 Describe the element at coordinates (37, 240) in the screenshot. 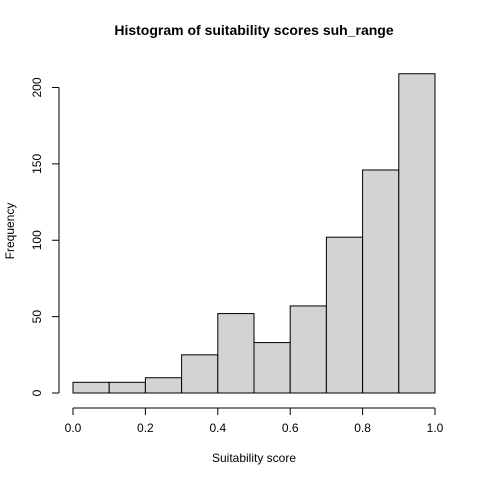

I see `y-tick-label: 100` at that location.